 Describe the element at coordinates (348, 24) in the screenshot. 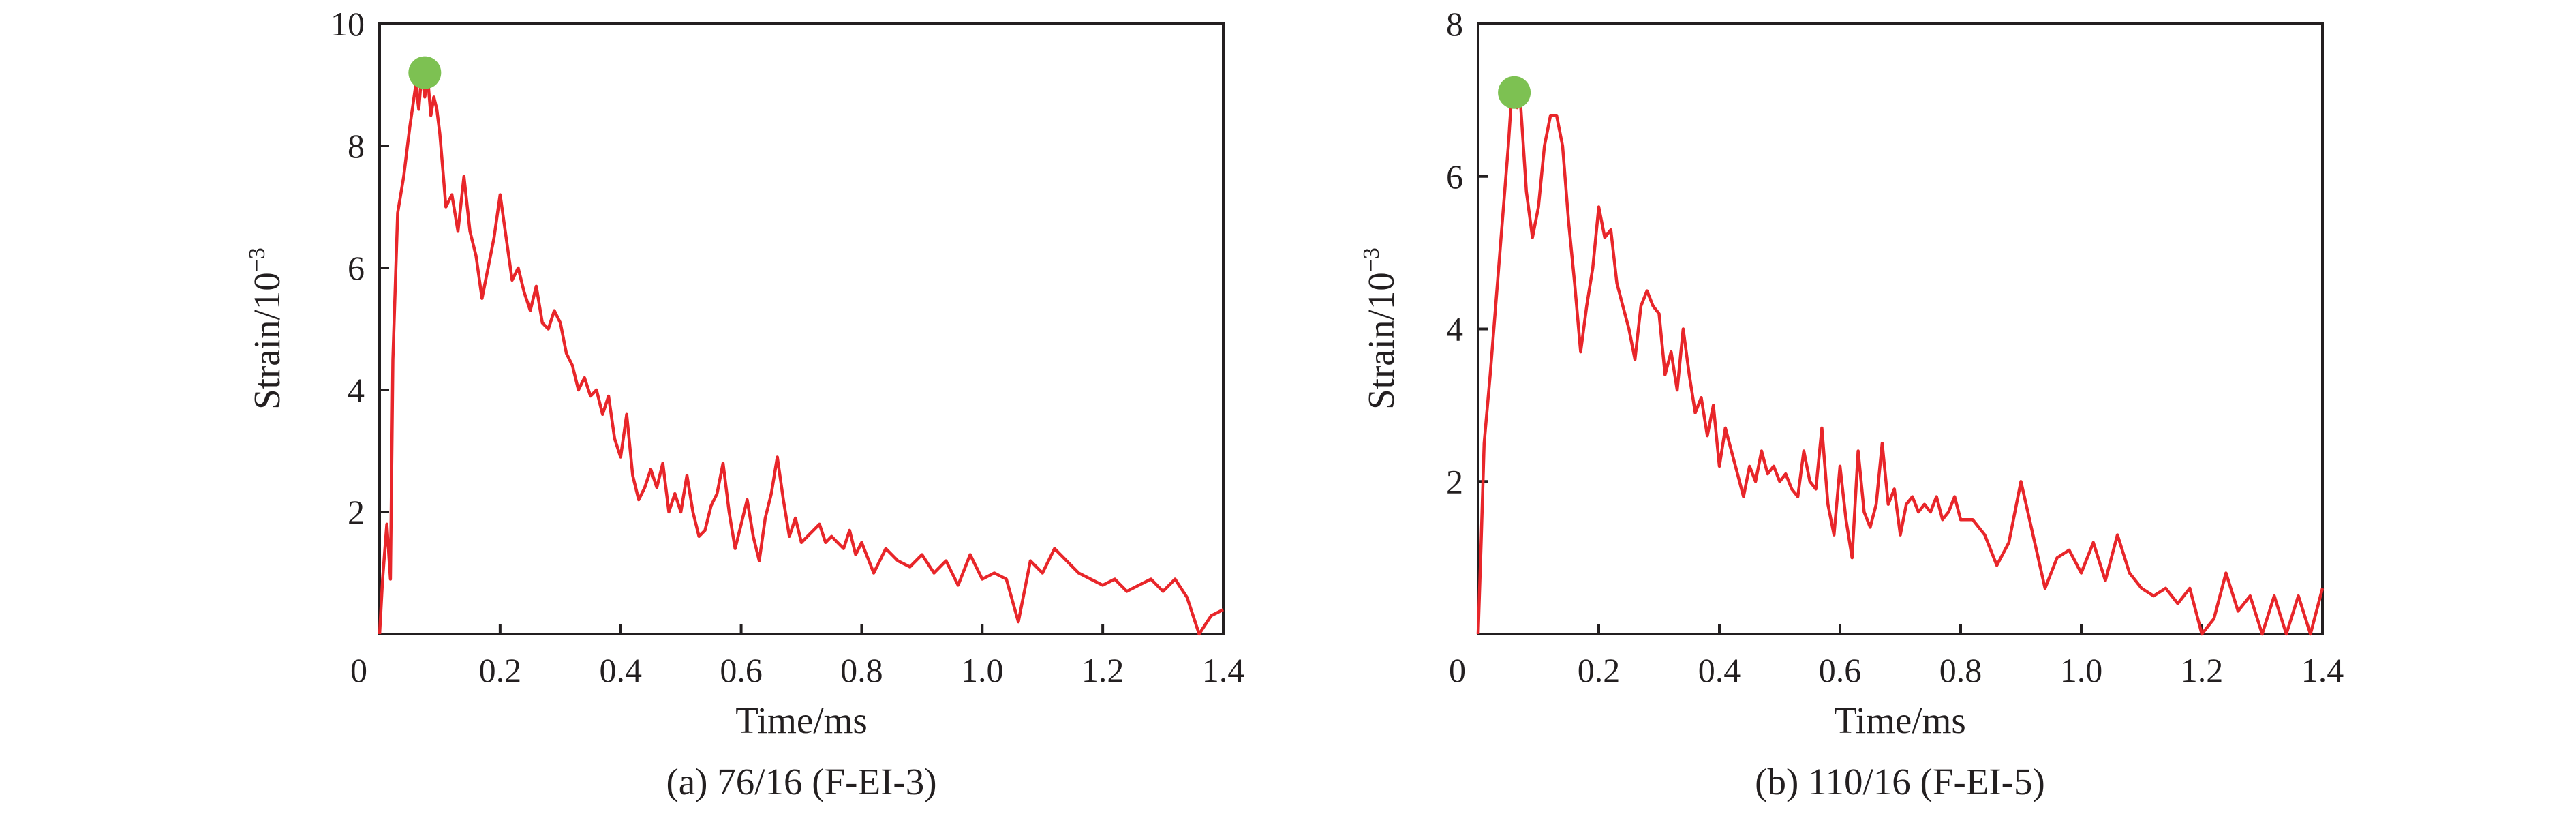

I see `y-tick-label: 10` at that location.